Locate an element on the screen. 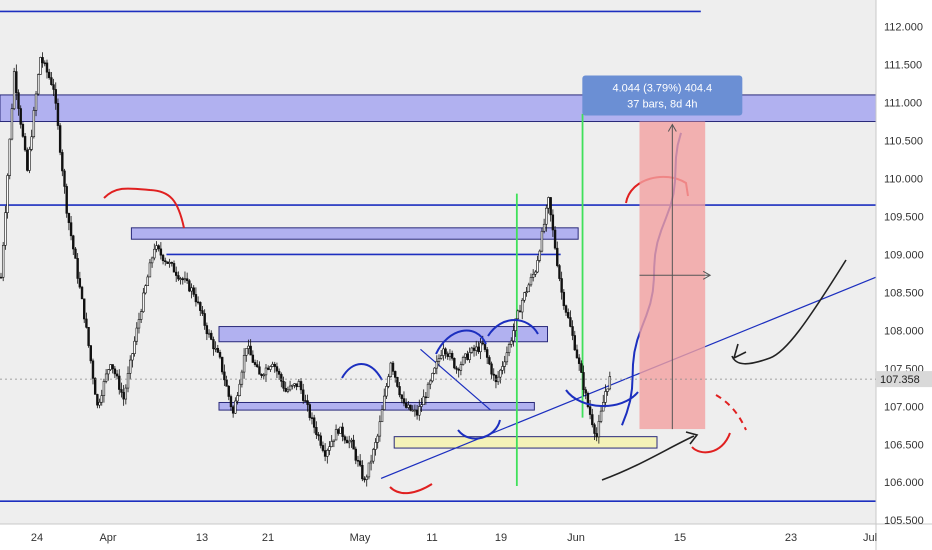  y-tick-label: 106.000 is located at coordinates (904, 483).